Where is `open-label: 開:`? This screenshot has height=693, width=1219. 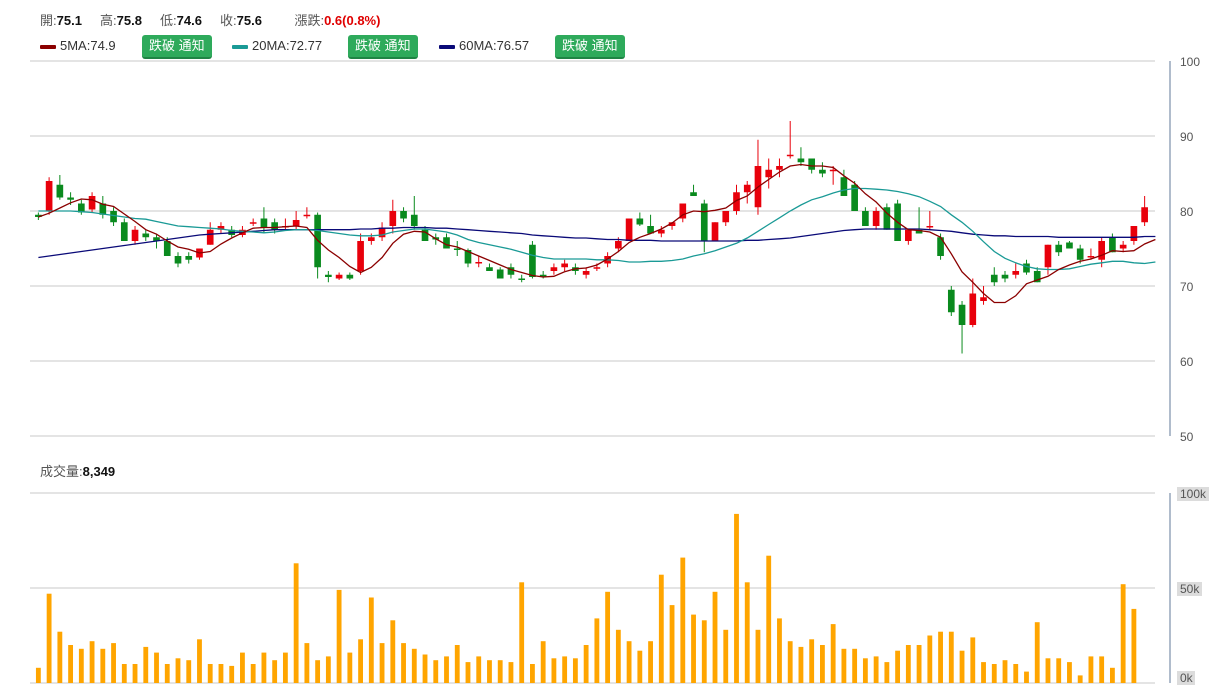
open-label: 開: is located at coordinates (48, 20).